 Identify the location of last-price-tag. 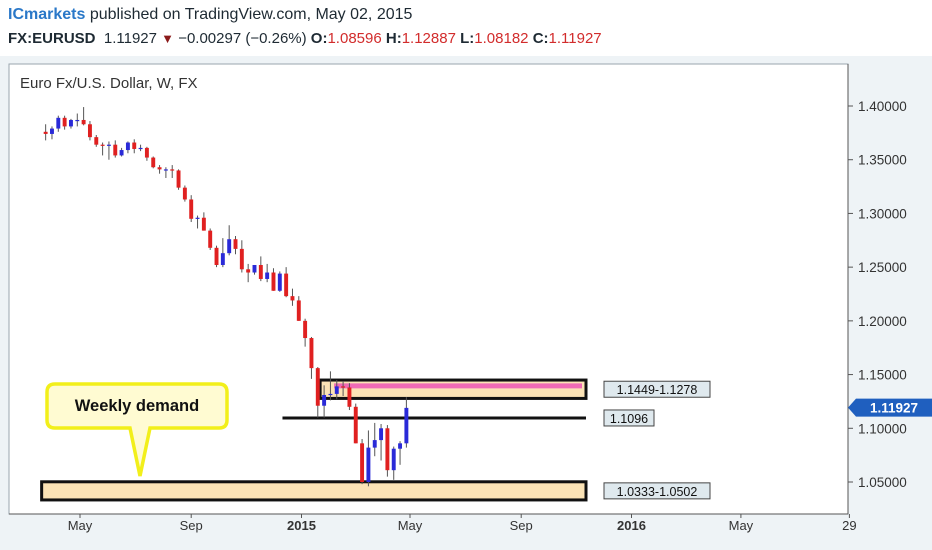
(890, 407).